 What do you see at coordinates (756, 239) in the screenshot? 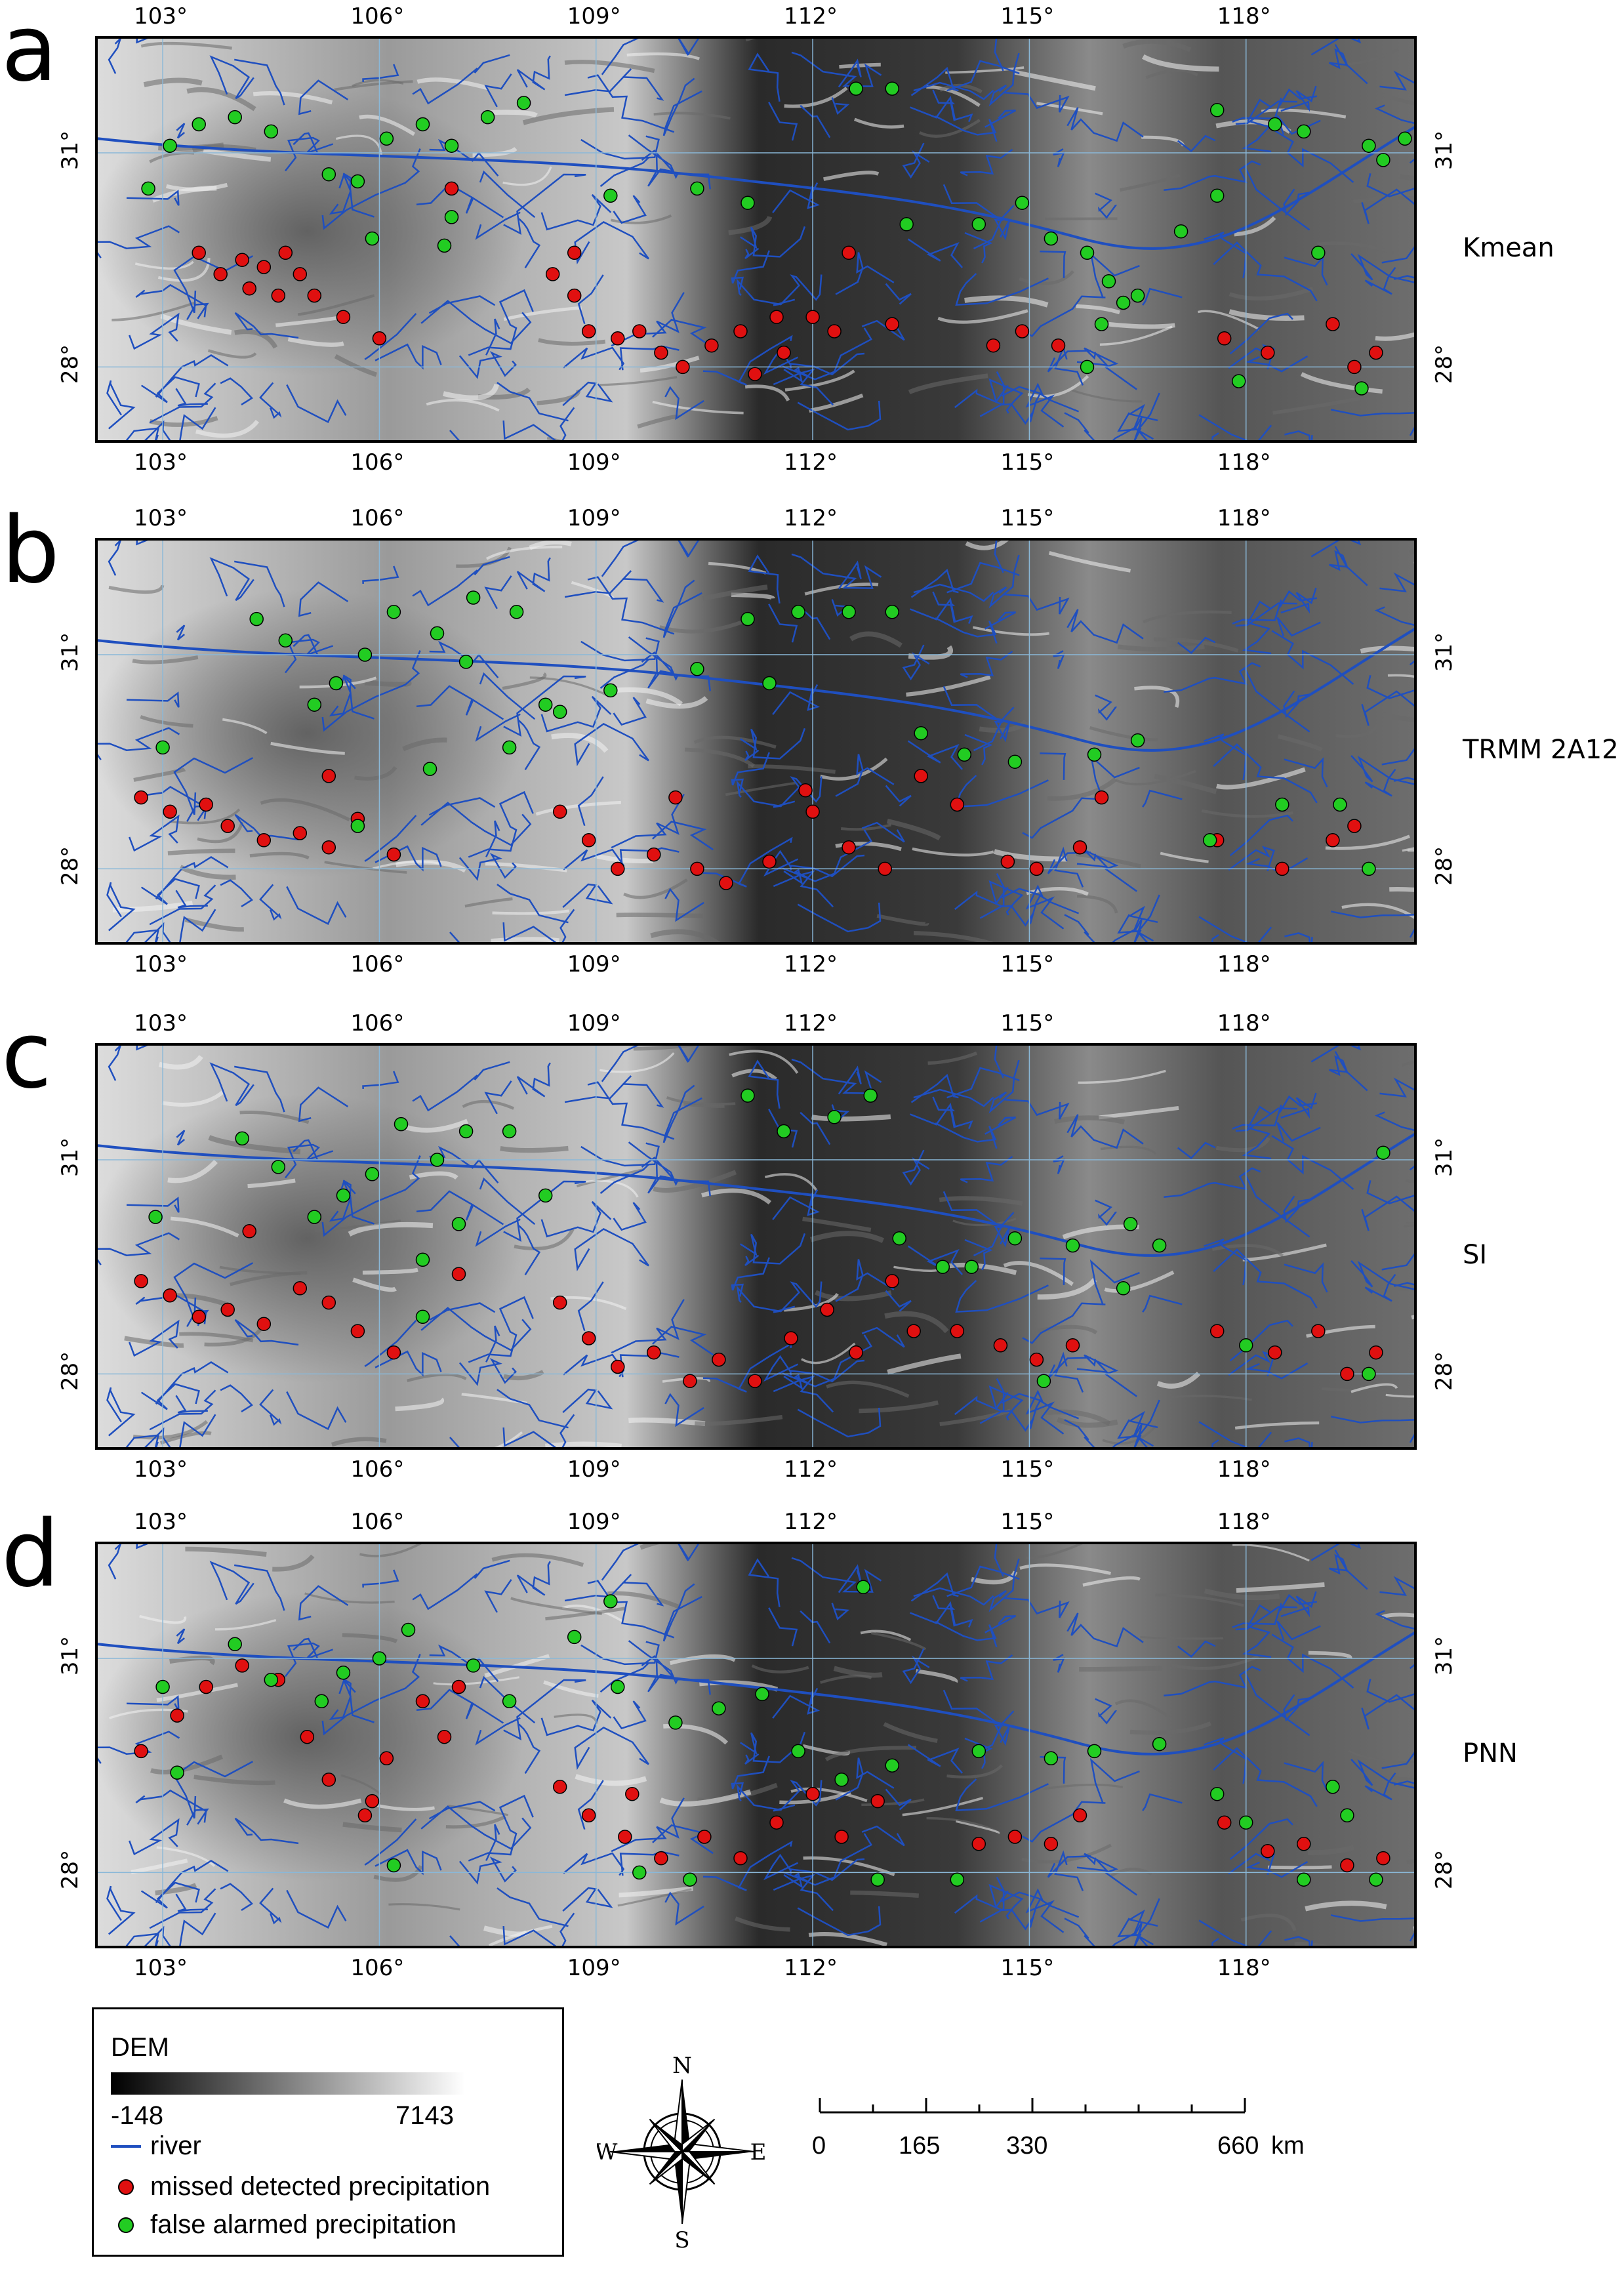
I see `river-network` at bounding box center [756, 239].